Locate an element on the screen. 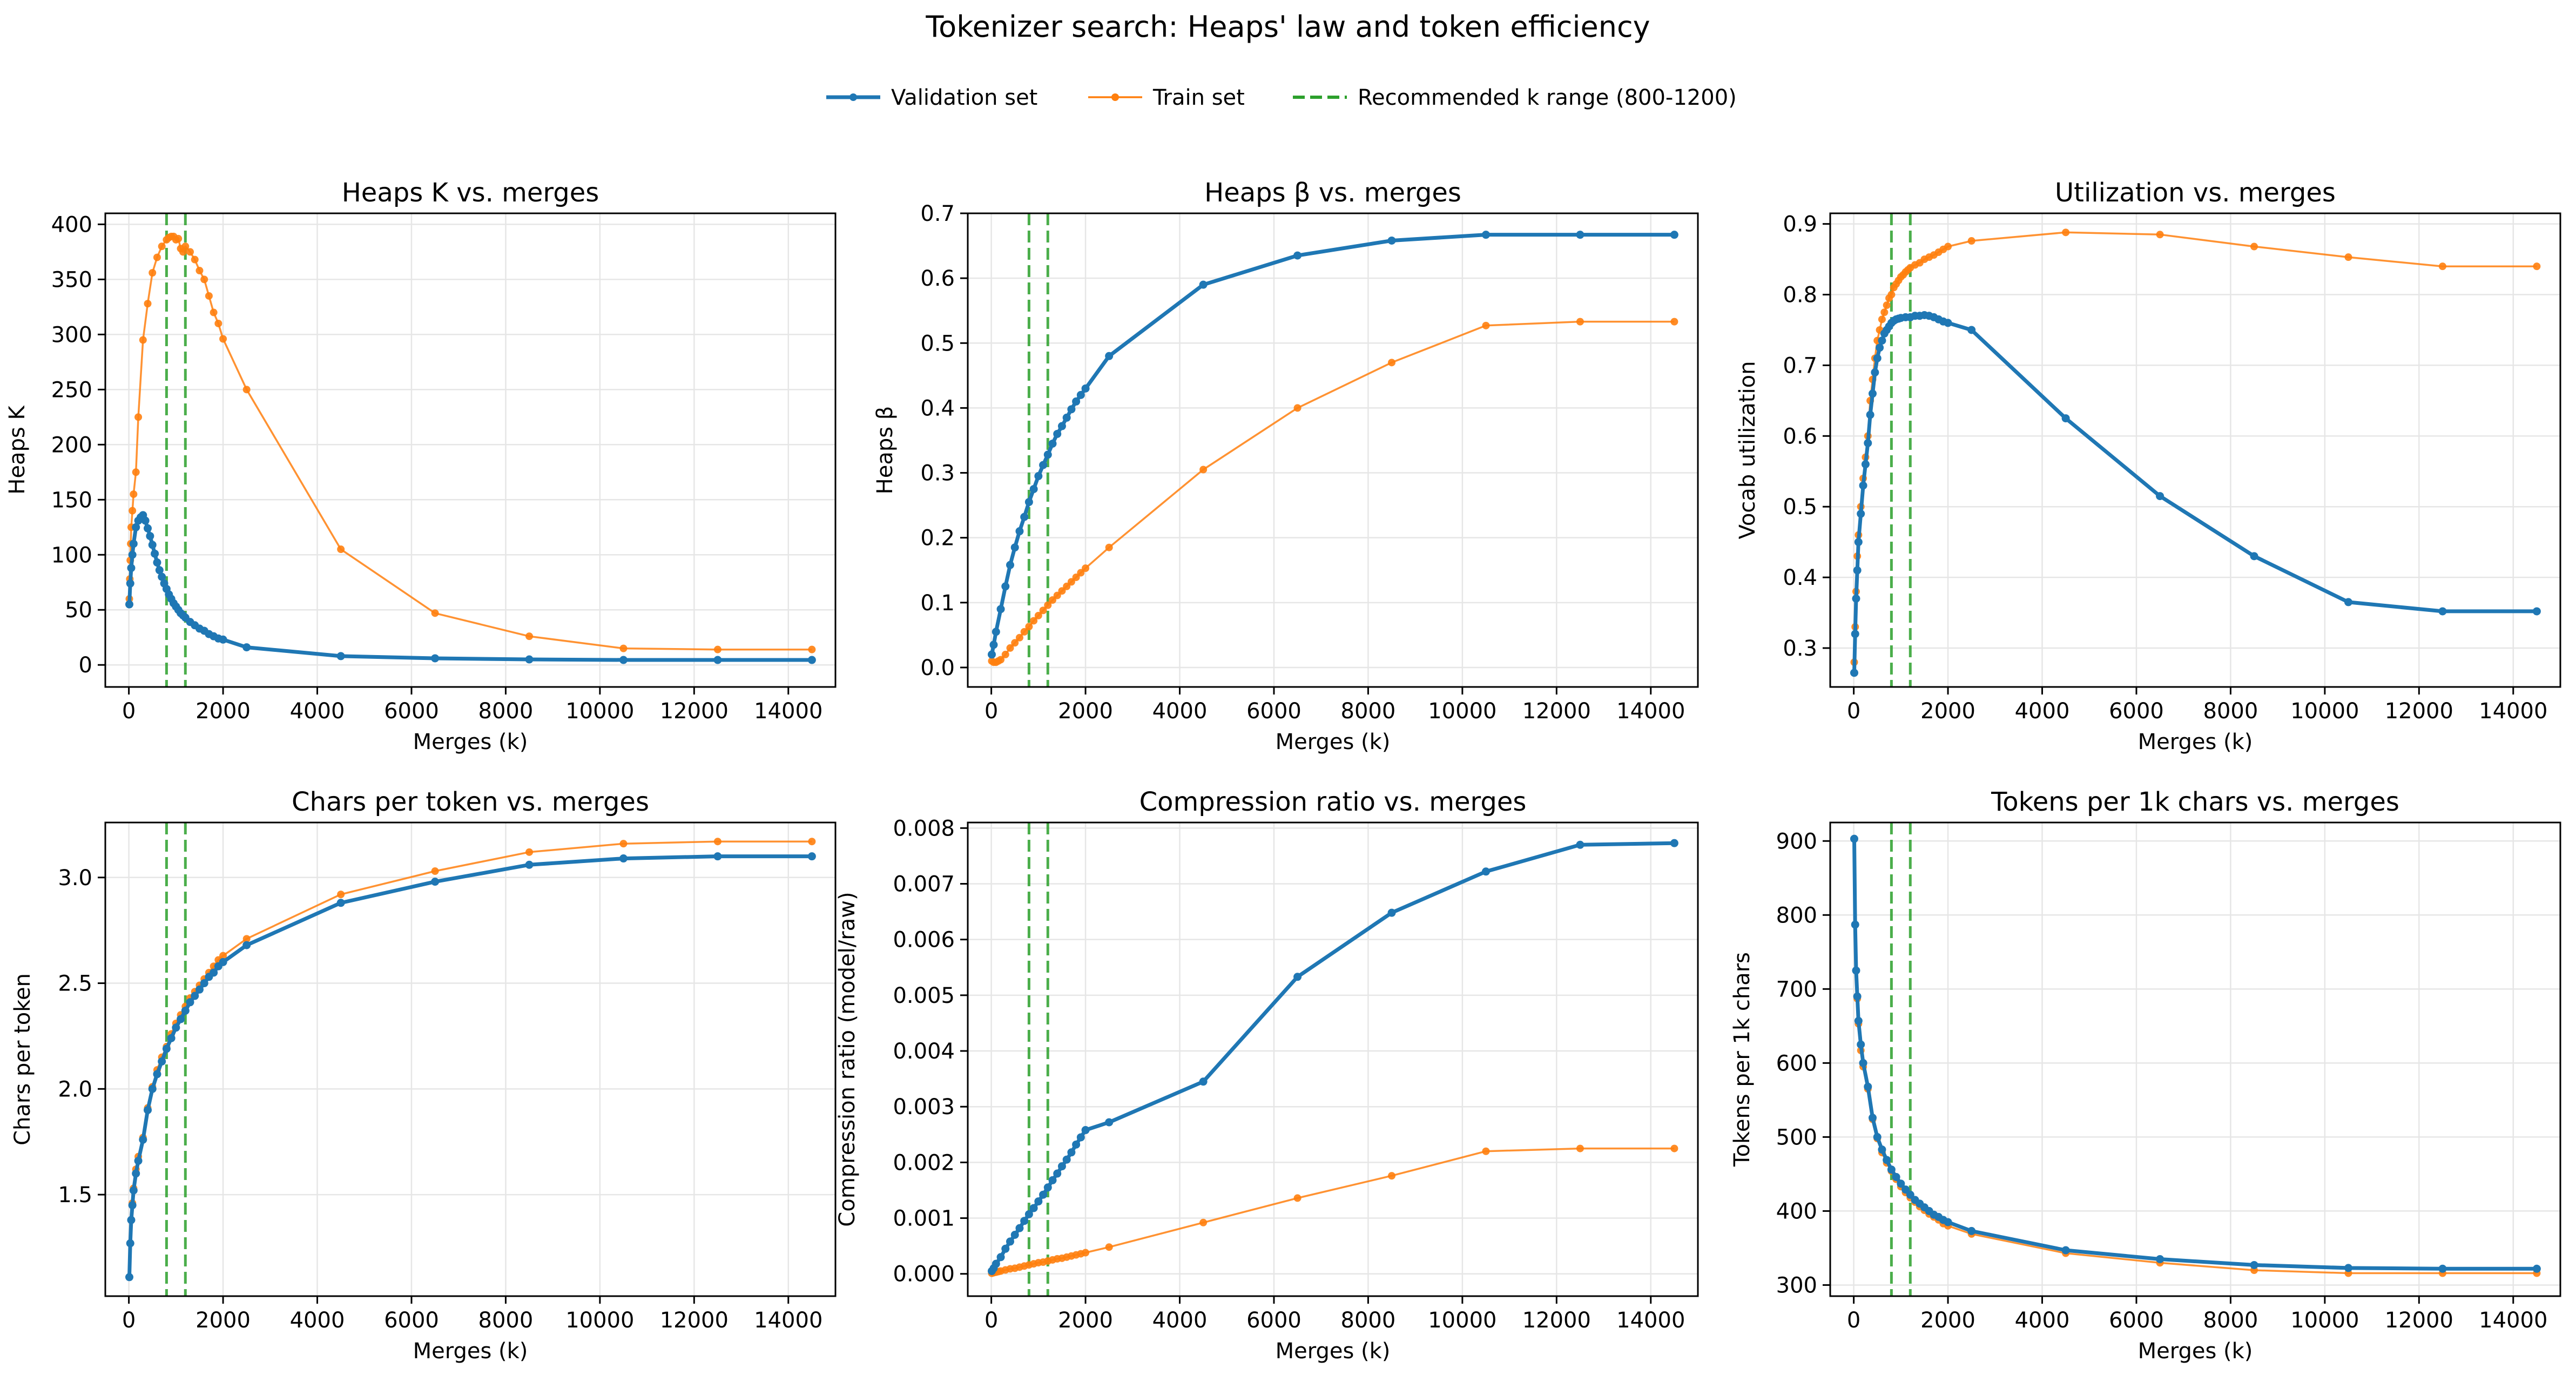  legend-item: Validation set is located at coordinates (931, 97).